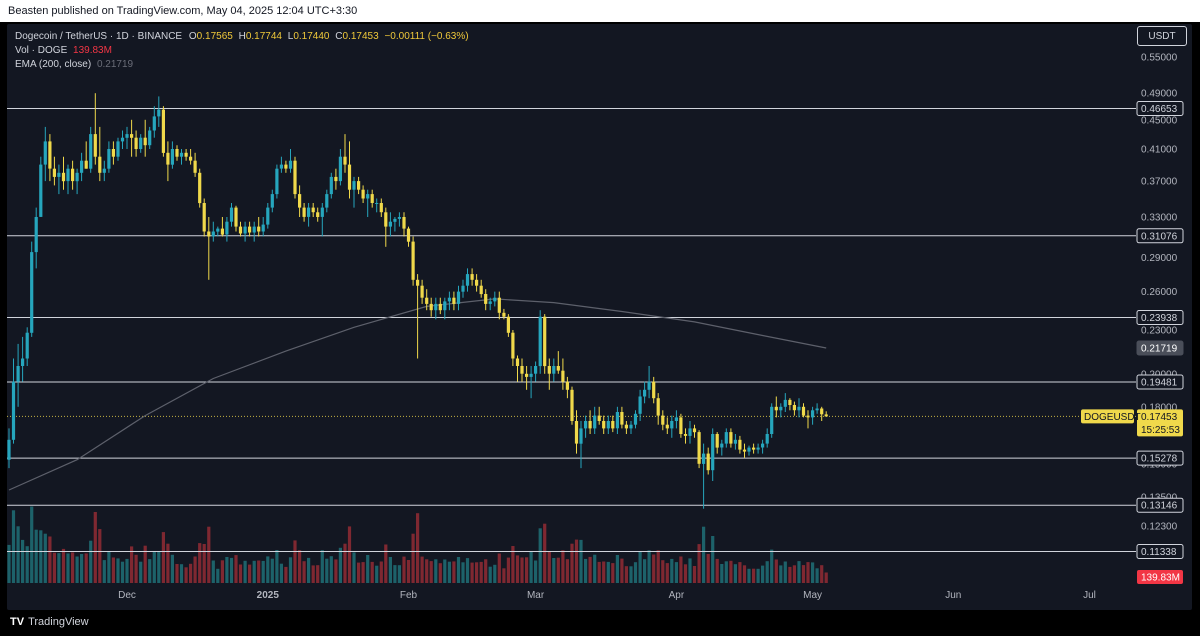 The width and height of the screenshot is (1200, 636). I want to click on brand-name: TradingView, so click(58, 622).